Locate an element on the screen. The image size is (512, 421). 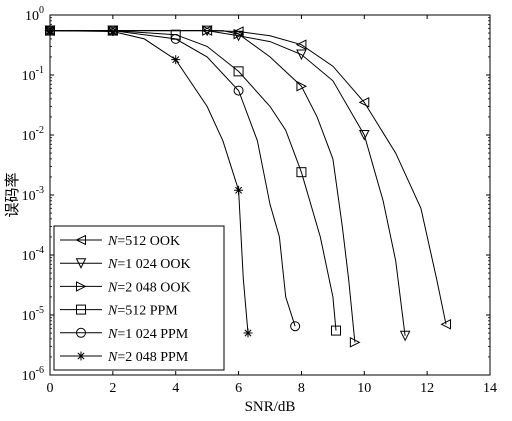
y-tick-exponent: -5 is located at coordinates (40, 310).